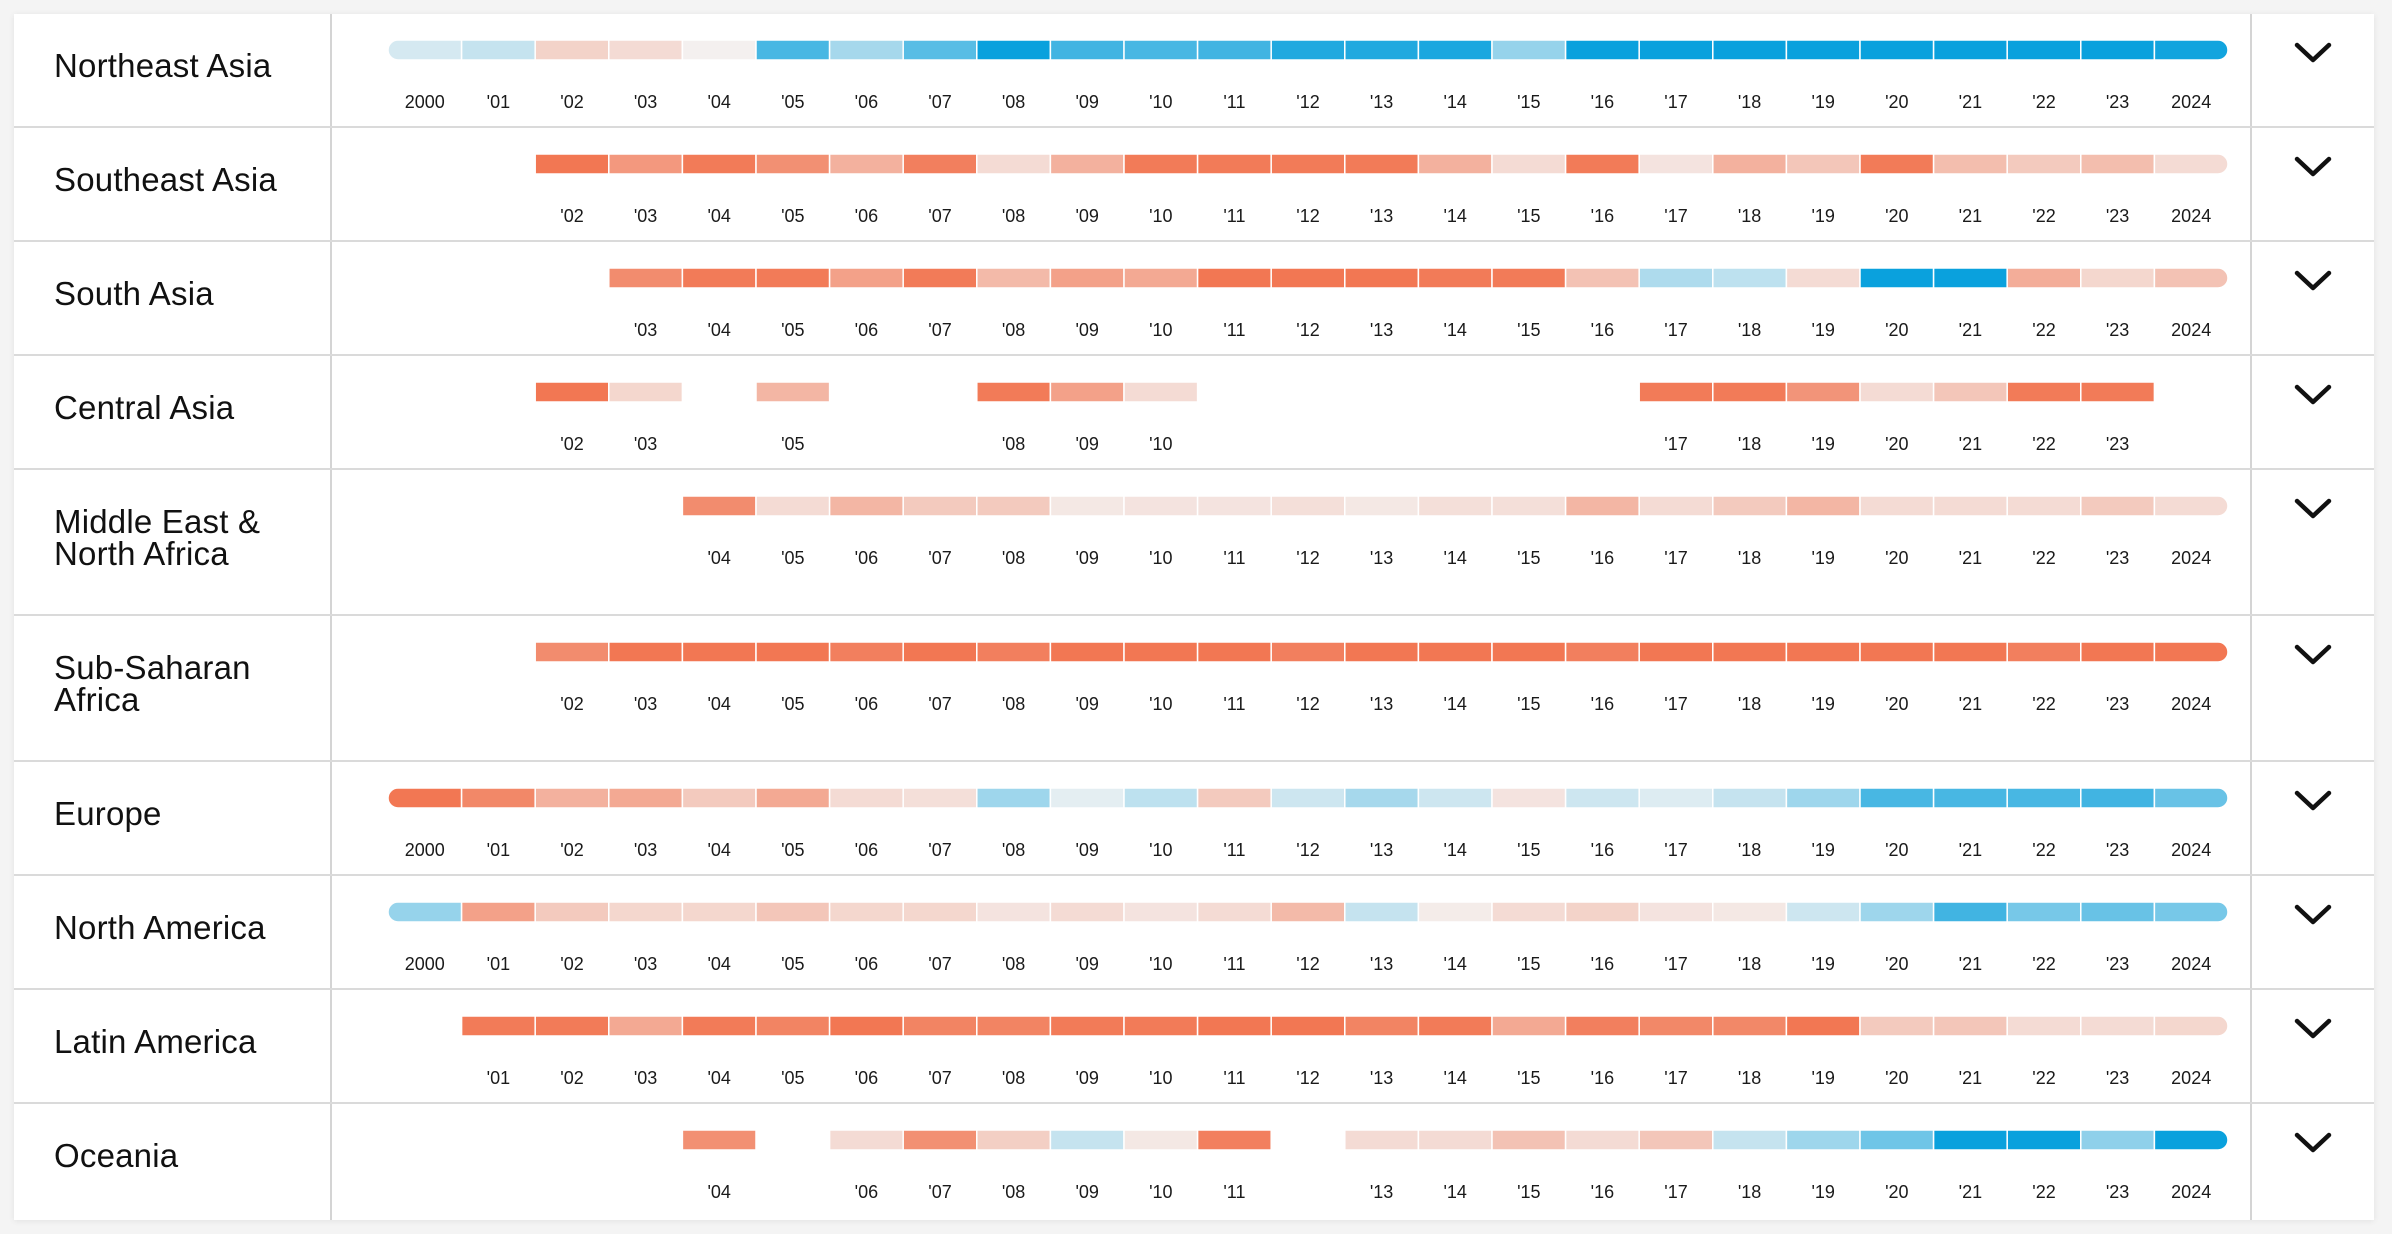 The image size is (2392, 1234). What do you see at coordinates (108, 813) in the screenshot?
I see `region-name: Europe` at bounding box center [108, 813].